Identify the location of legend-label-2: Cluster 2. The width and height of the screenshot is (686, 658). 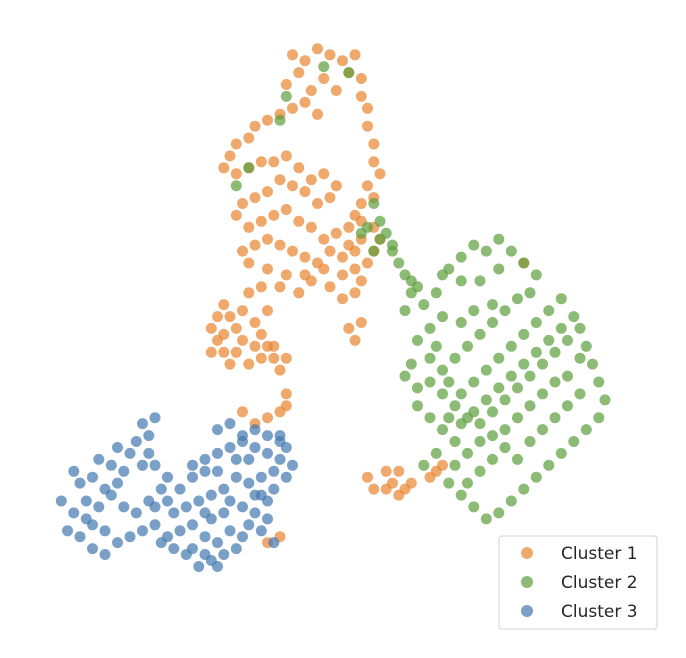
(599, 583).